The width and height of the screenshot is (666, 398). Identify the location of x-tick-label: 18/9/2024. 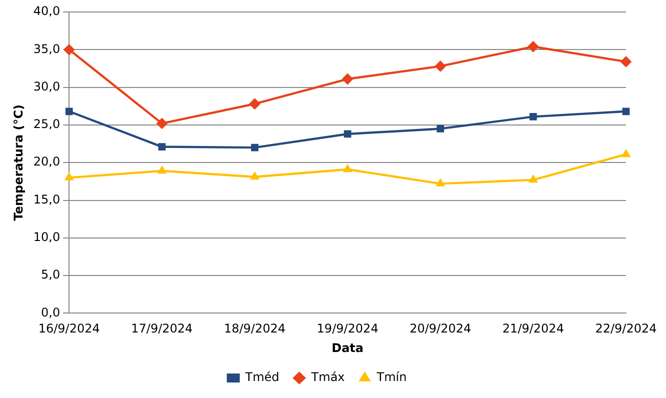
(255, 329).